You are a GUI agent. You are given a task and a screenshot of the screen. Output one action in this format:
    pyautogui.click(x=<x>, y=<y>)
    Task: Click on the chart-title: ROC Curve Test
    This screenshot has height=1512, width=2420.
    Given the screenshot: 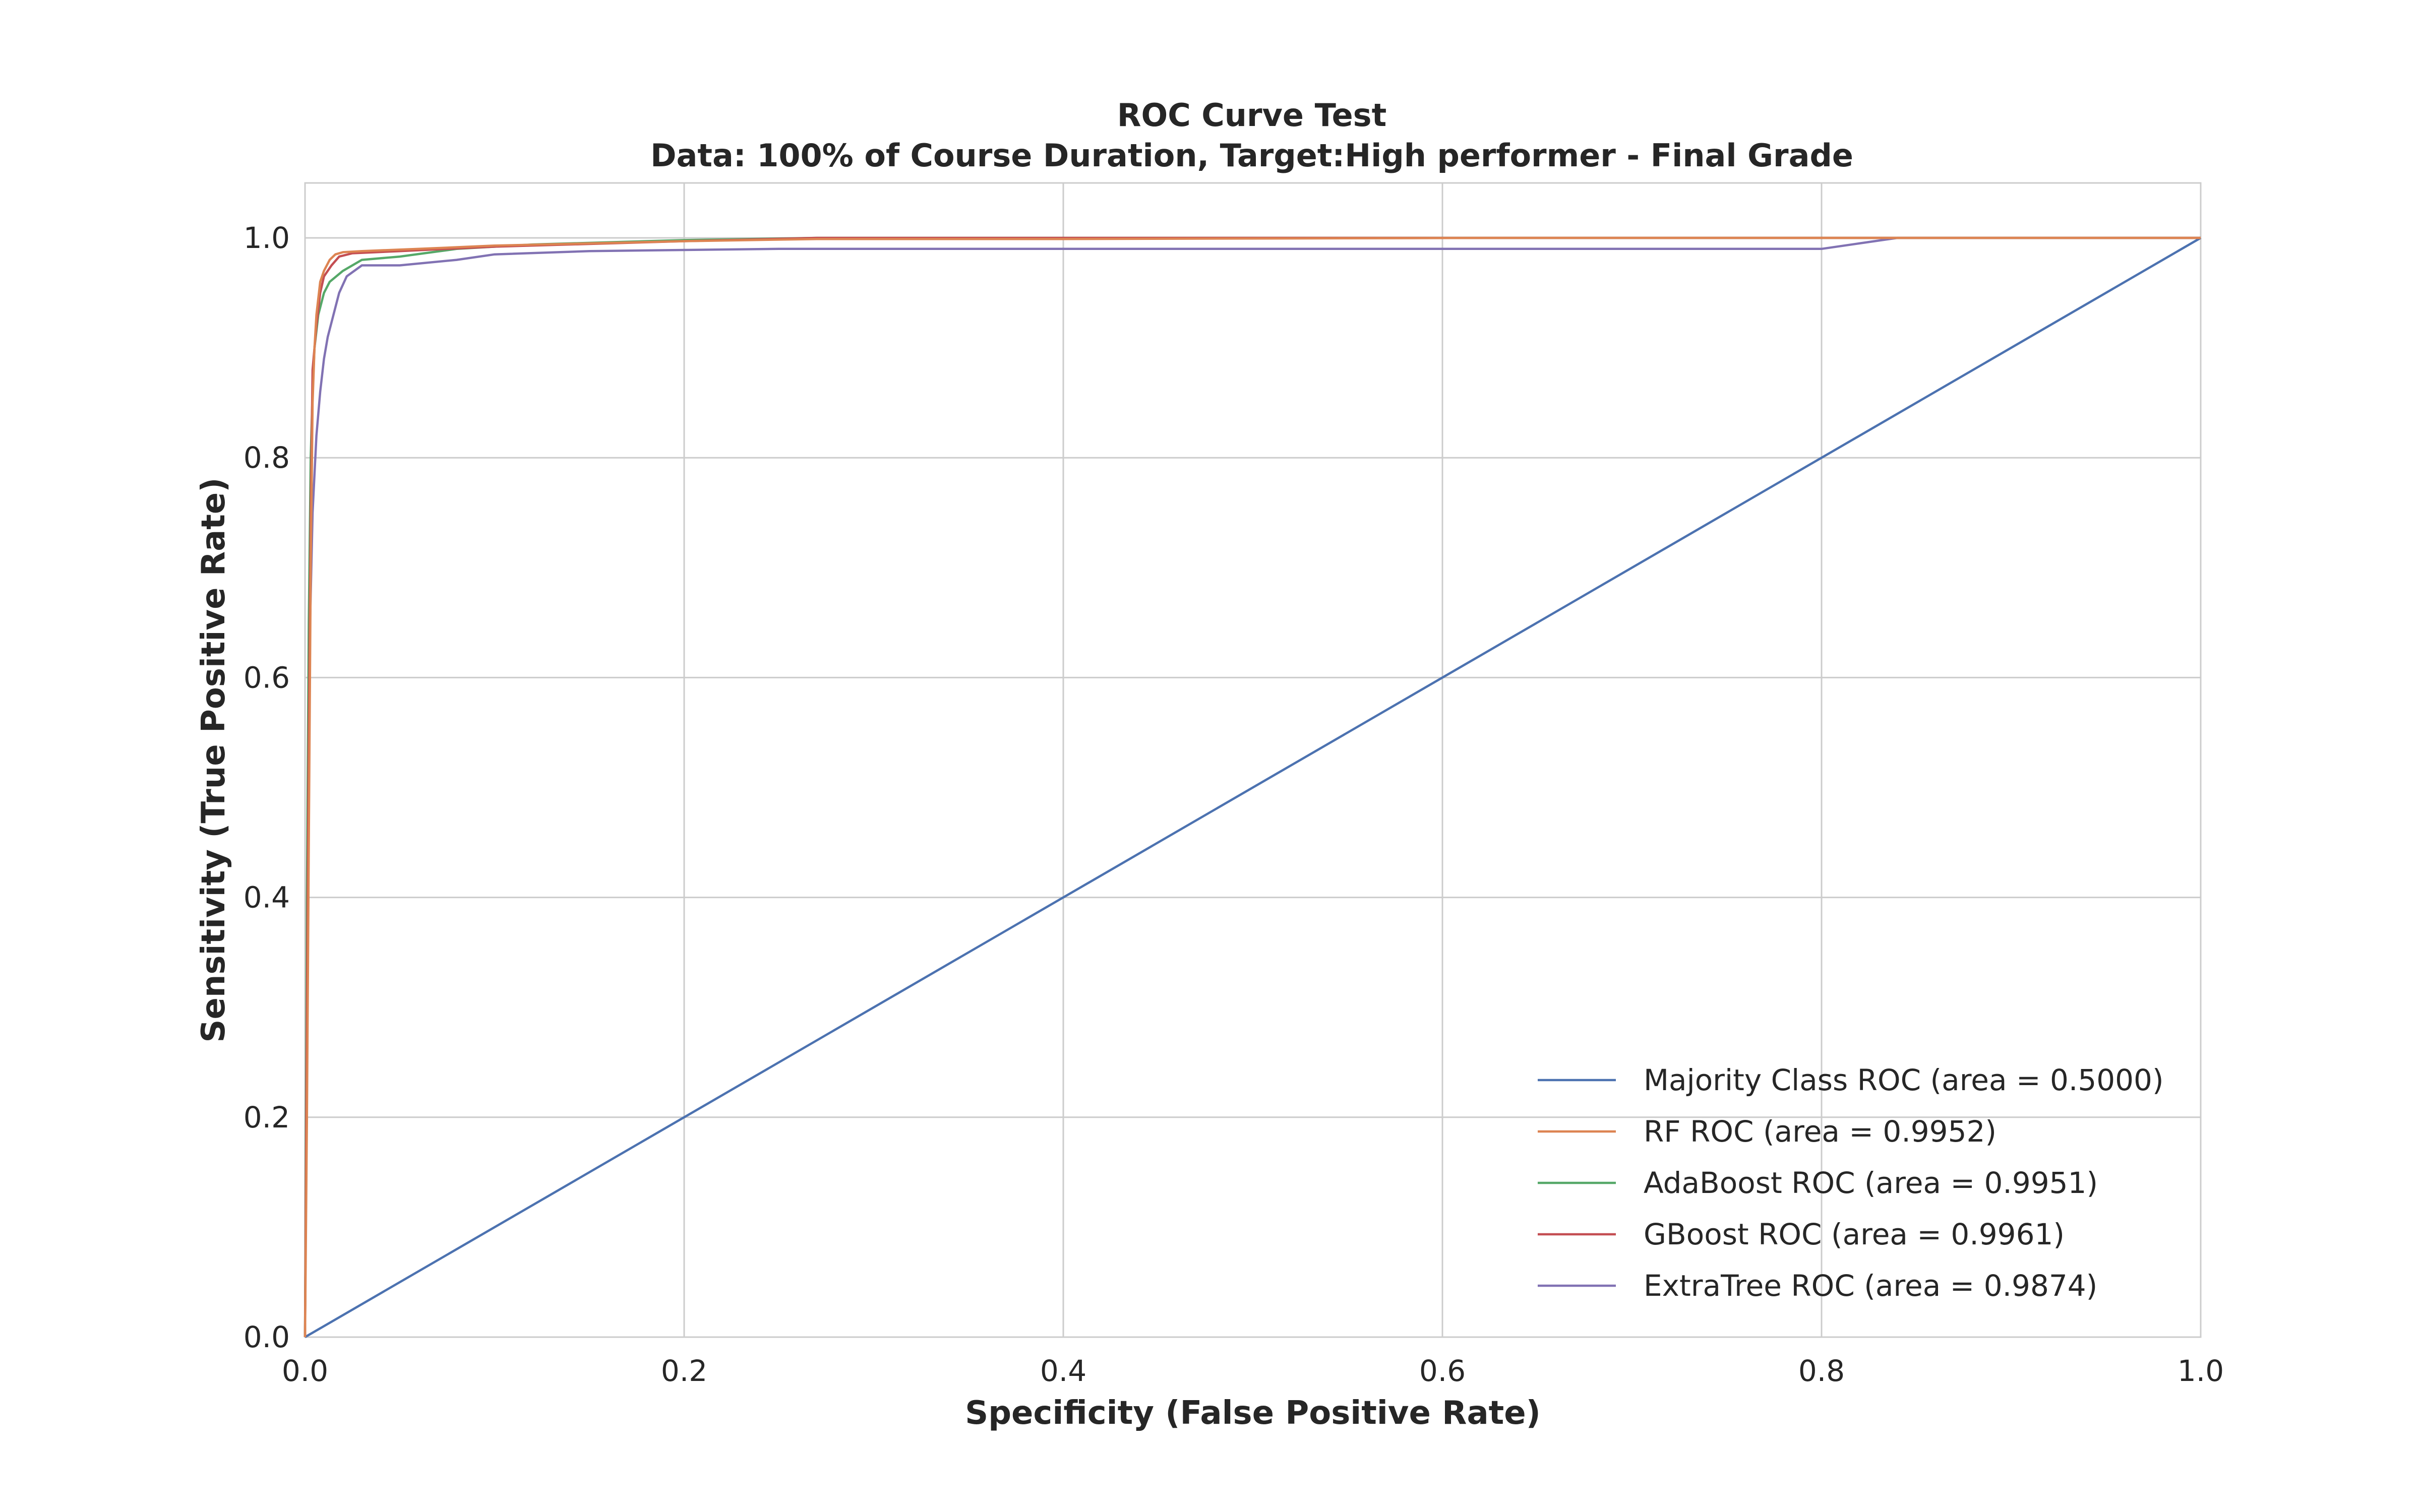 What is the action you would take?
    pyautogui.click(x=1251, y=116)
    